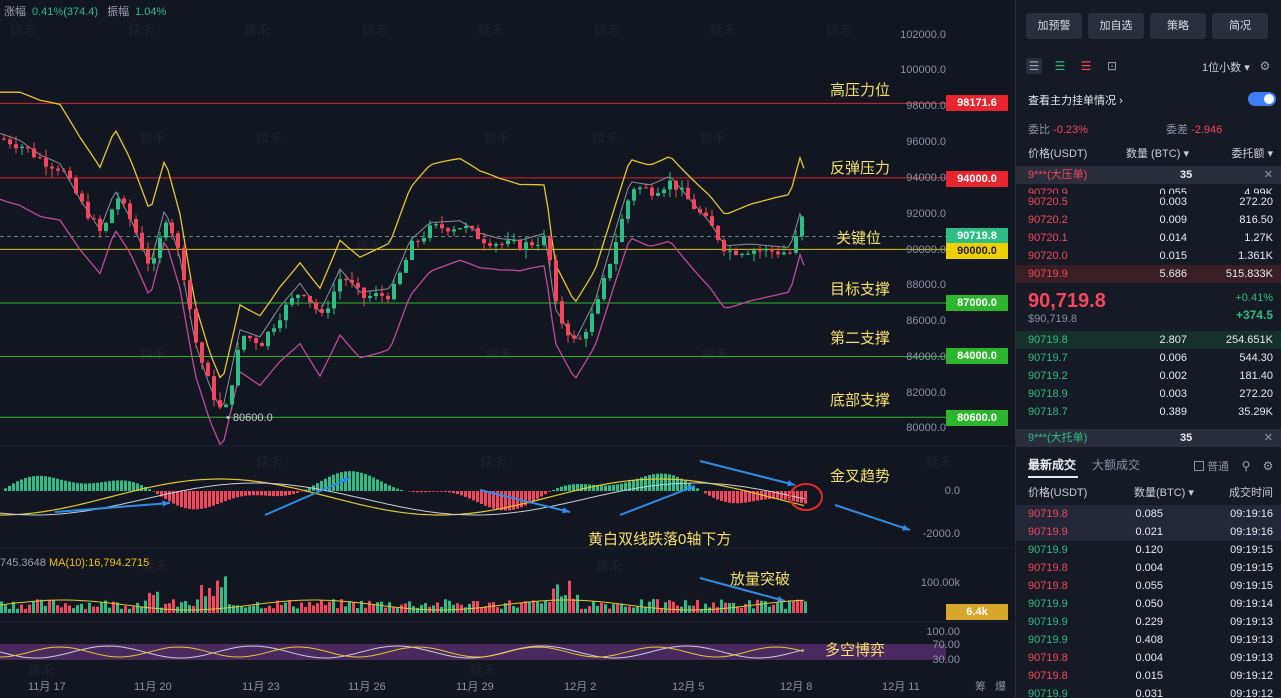  I want to click on ask-row: 90719.9 5.686 515.833K, so click(1148, 274).